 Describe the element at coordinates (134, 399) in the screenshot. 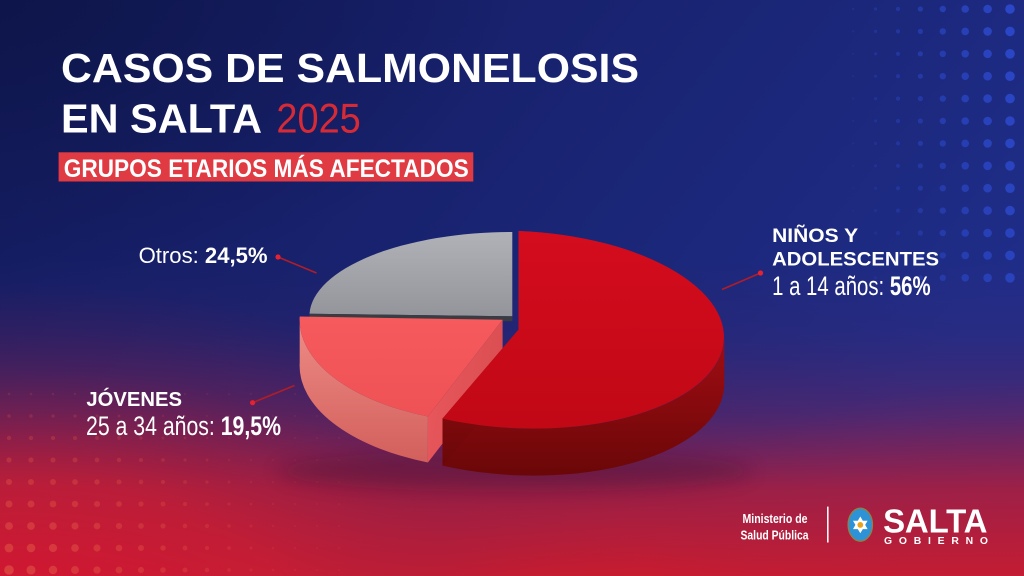

I see `svg-text: JÓVENES` at that location.